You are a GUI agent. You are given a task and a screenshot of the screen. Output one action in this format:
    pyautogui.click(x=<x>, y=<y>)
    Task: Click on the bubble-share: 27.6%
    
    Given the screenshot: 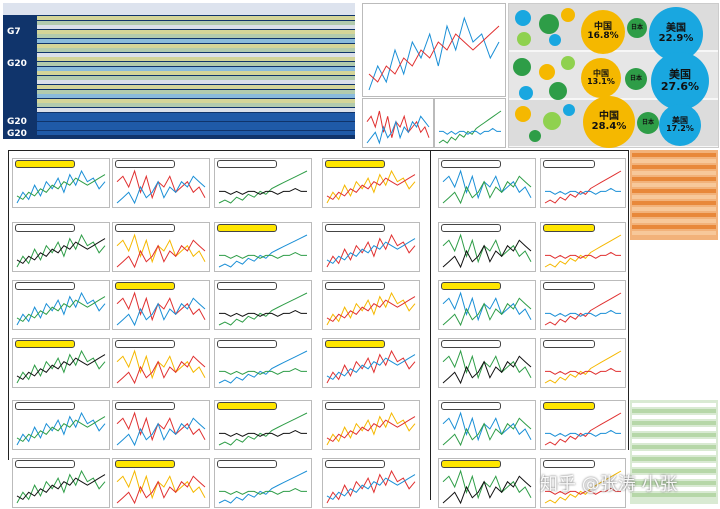 What is the action you would take?
    pyautogui.click(x=680, y=86)
    